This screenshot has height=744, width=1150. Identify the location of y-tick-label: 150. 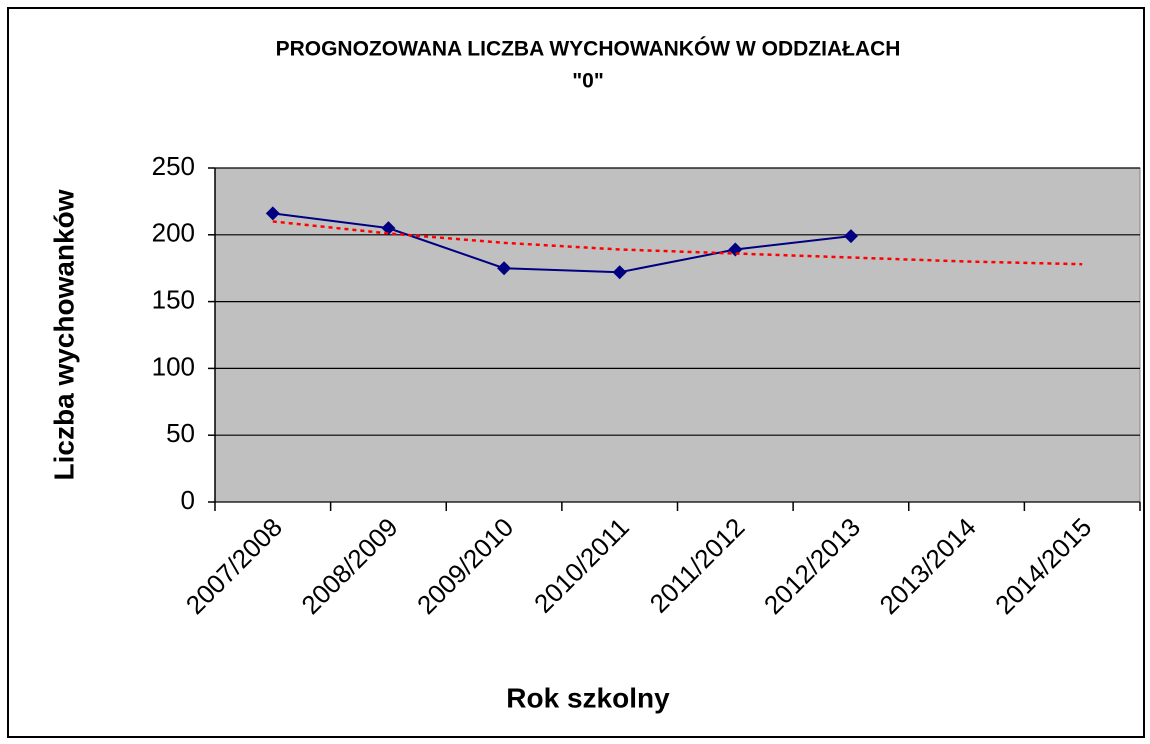
(173, 299).